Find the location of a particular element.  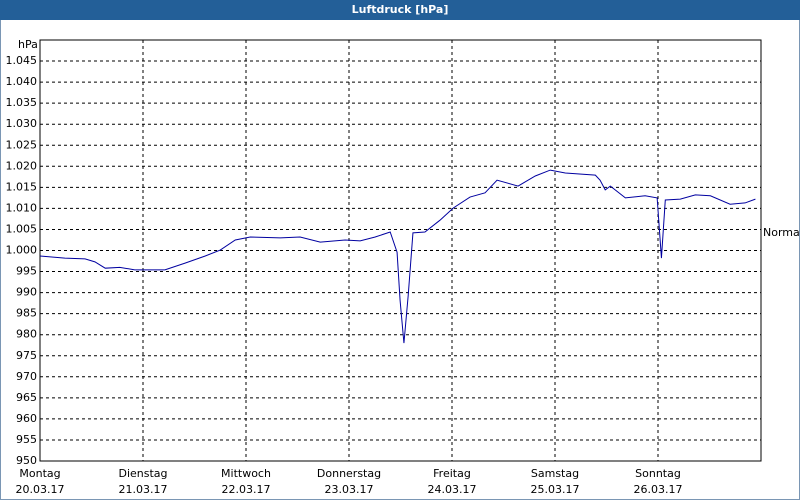

y-tick-label: 980 is located at coordinates (26, 334).